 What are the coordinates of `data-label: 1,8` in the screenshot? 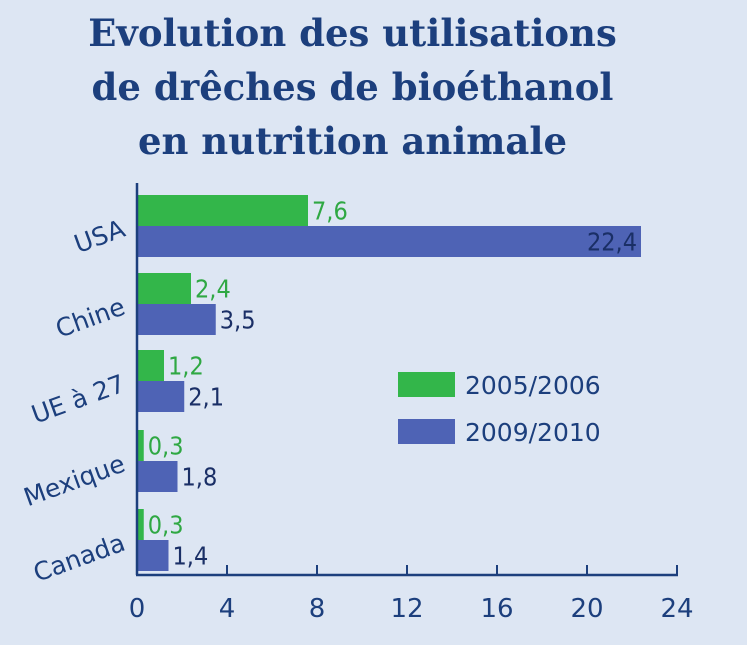 It's located at (200, 477).